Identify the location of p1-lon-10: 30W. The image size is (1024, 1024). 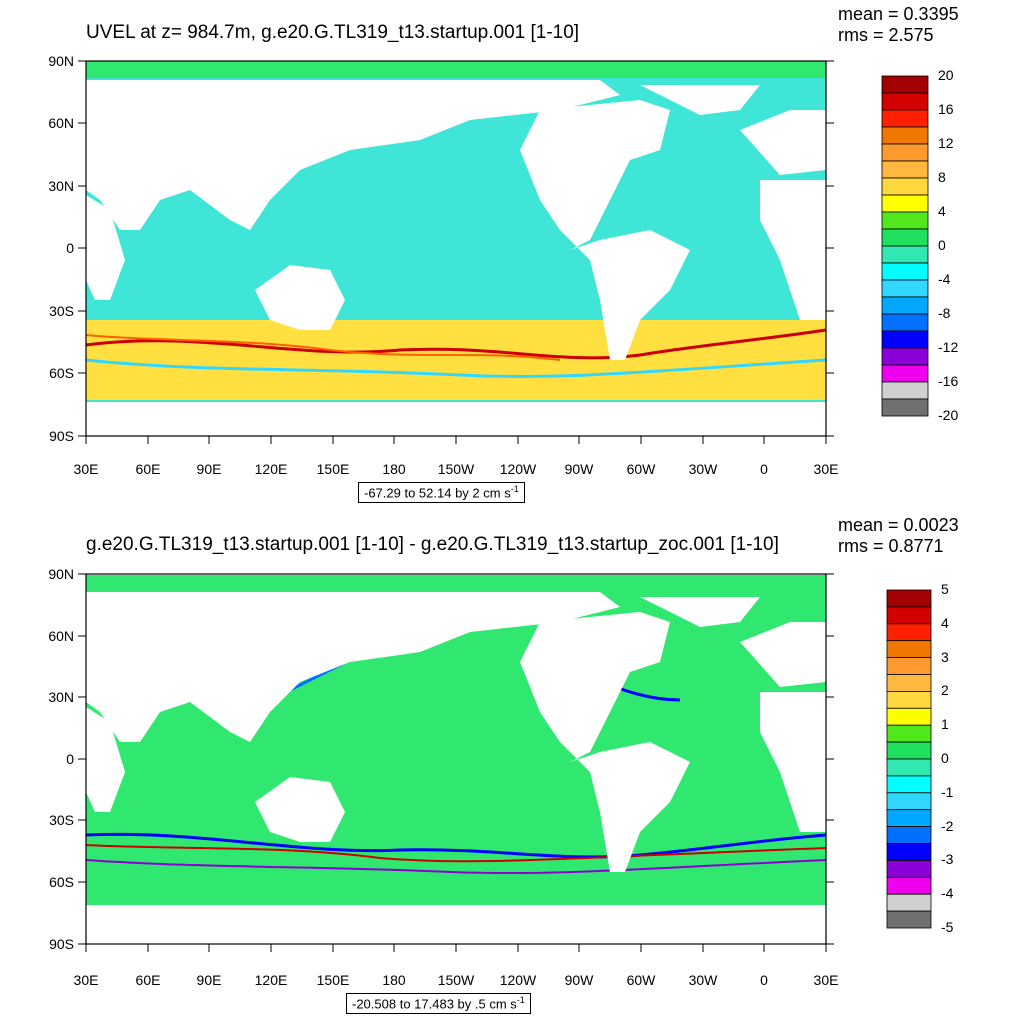
(703, 469).